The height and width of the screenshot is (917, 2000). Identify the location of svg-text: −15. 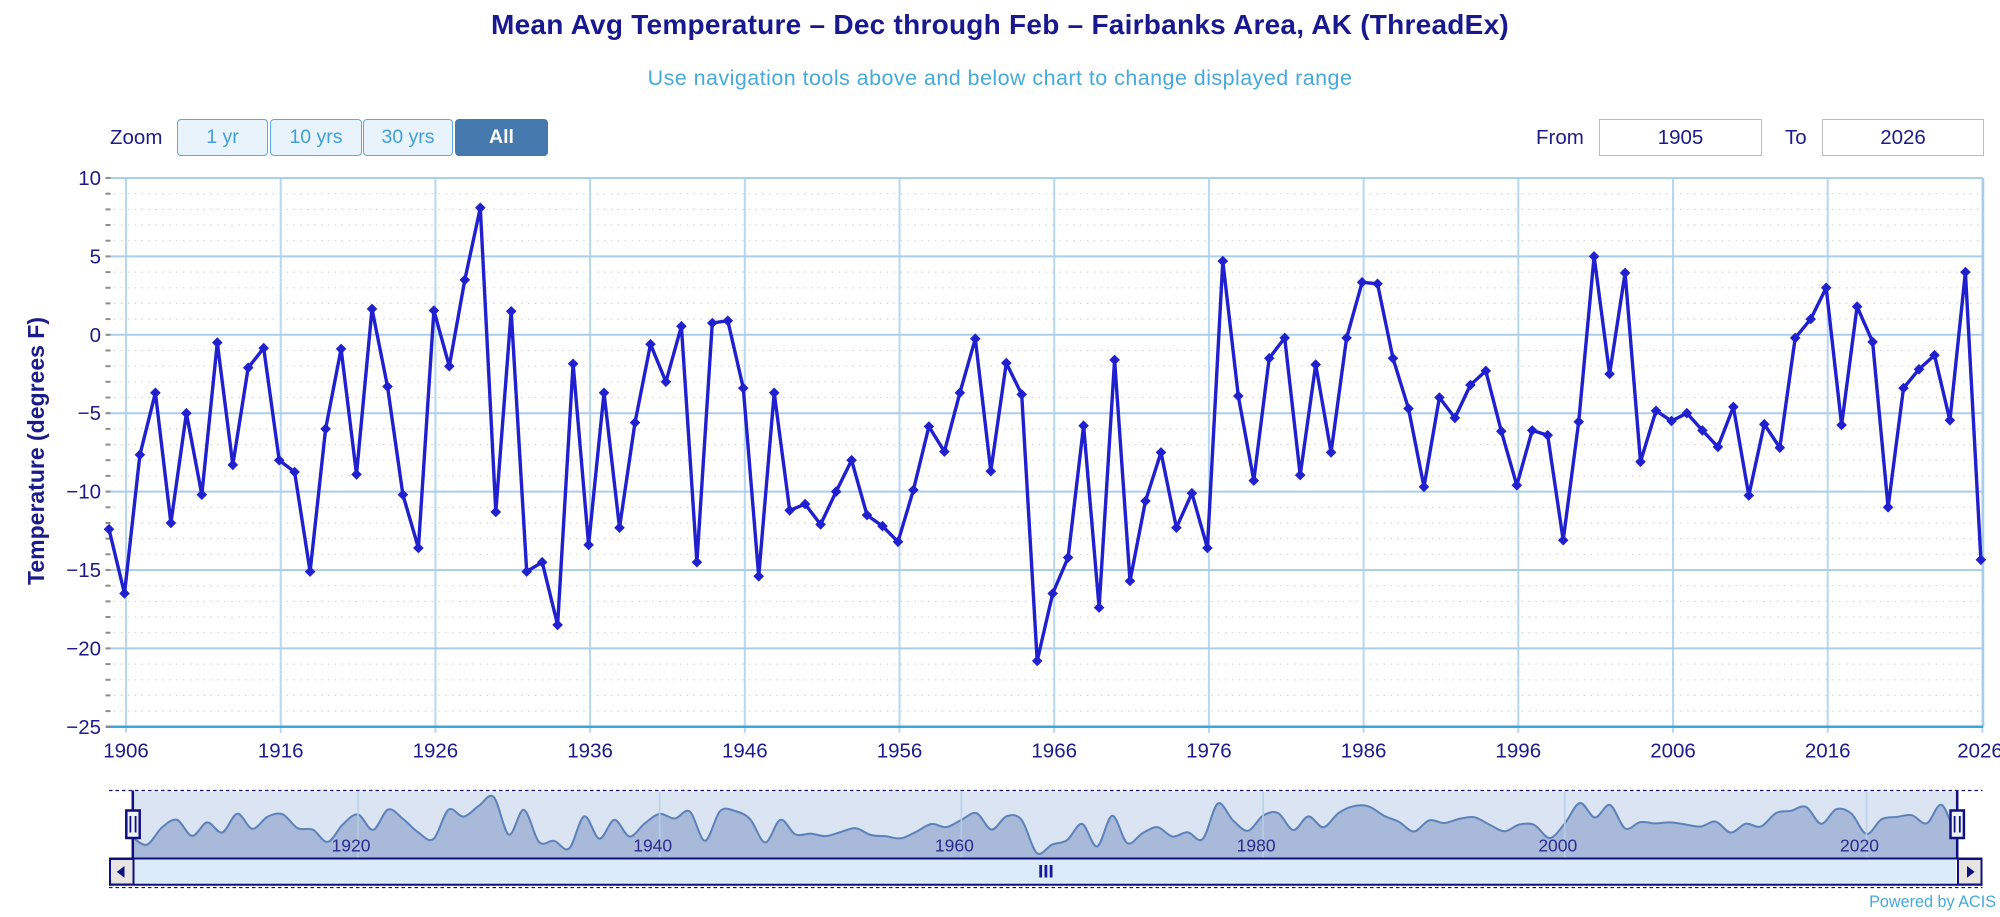
(83, 570).